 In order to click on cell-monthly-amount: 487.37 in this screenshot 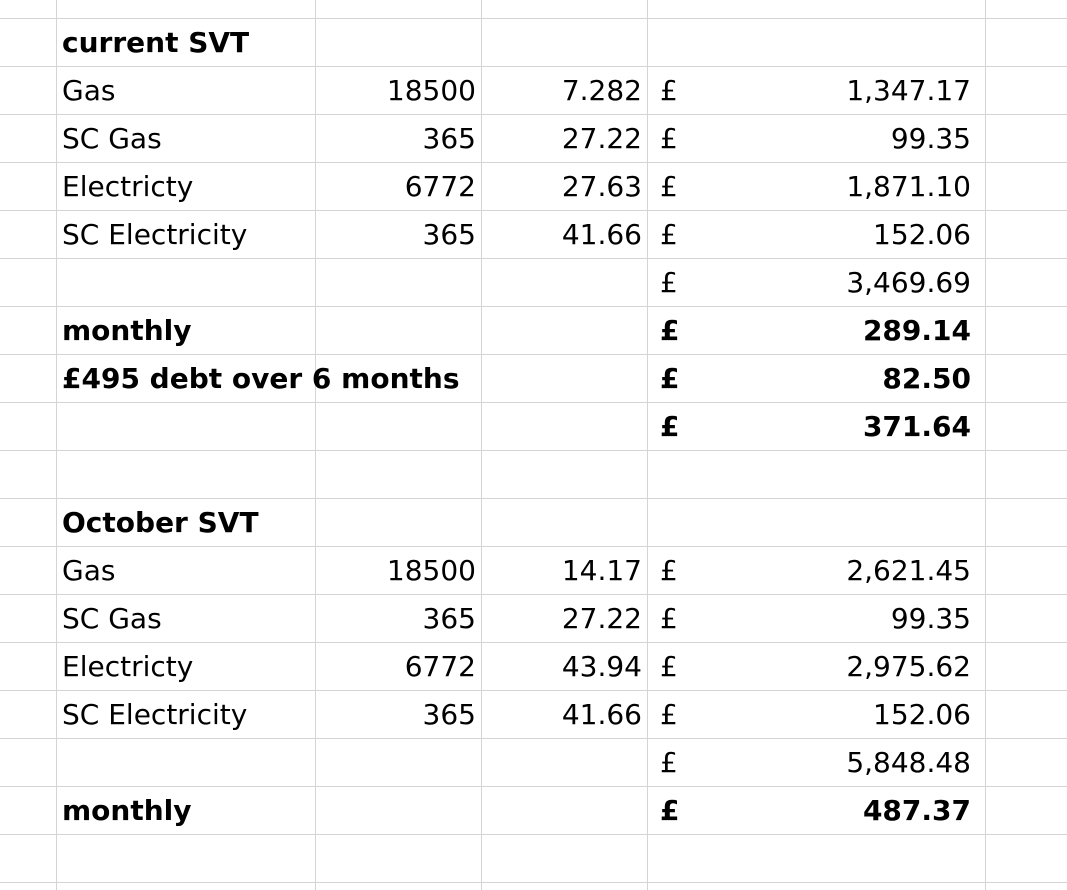, I will do `click(916, 810)`.